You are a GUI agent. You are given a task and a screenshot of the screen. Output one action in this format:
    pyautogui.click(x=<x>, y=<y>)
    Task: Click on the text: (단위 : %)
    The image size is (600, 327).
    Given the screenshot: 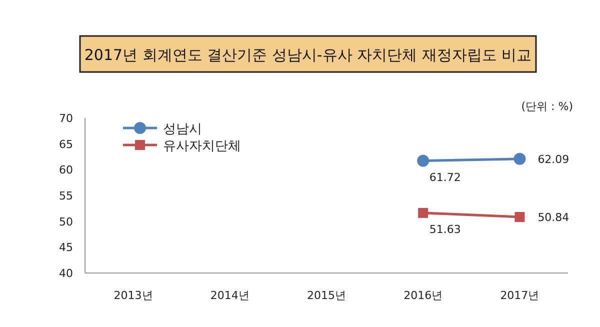 What is the action you would take?
    pyautogui.click(x=547, y=106)
    